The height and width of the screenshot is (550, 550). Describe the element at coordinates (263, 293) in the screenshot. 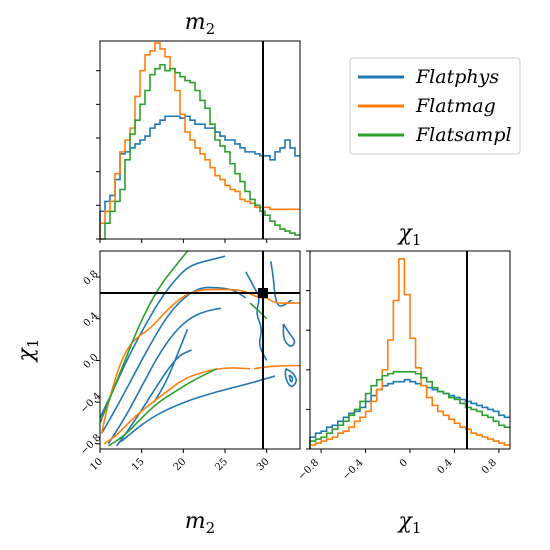

I see `truth-marker` at that location.